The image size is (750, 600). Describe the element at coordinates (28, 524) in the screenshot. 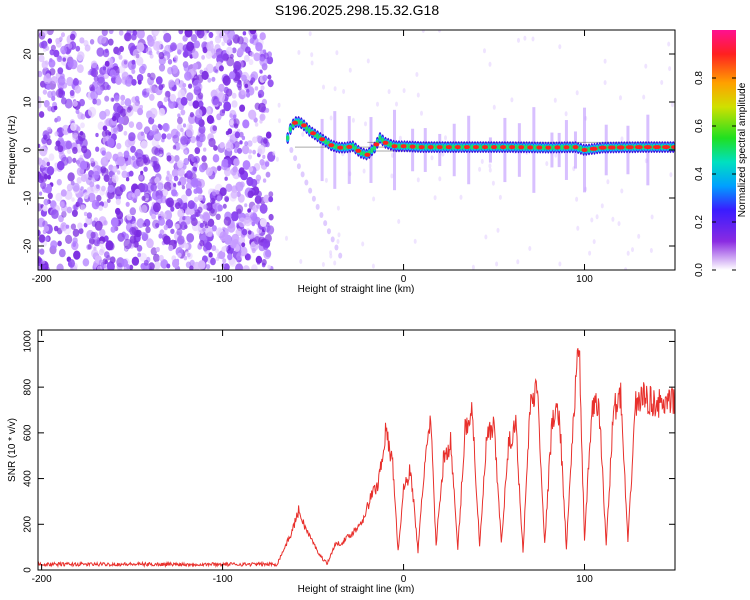

I see `y-tick-label: 200` at that location.